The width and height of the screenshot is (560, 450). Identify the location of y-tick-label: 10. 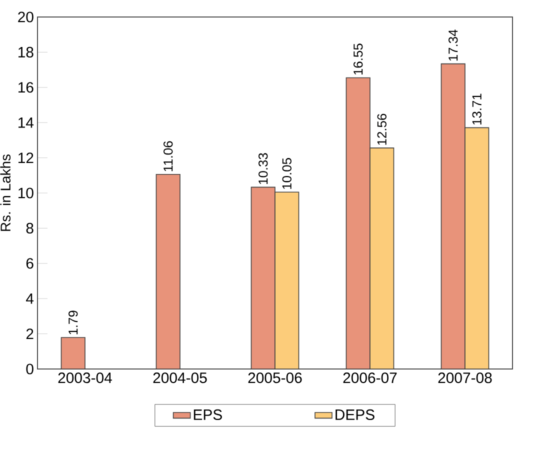
(26, 193).